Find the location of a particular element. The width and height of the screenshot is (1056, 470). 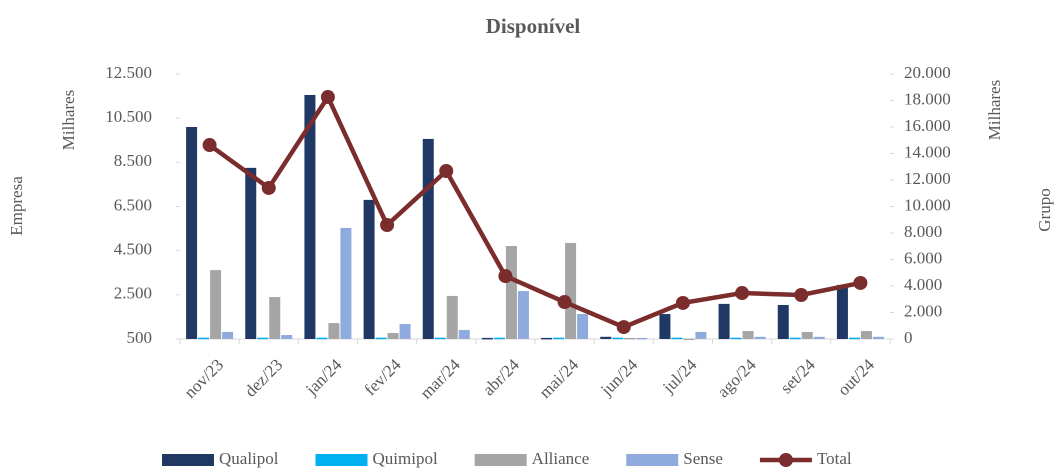

y2-tick-label: 14.000 is located at coordinates (927, 151).